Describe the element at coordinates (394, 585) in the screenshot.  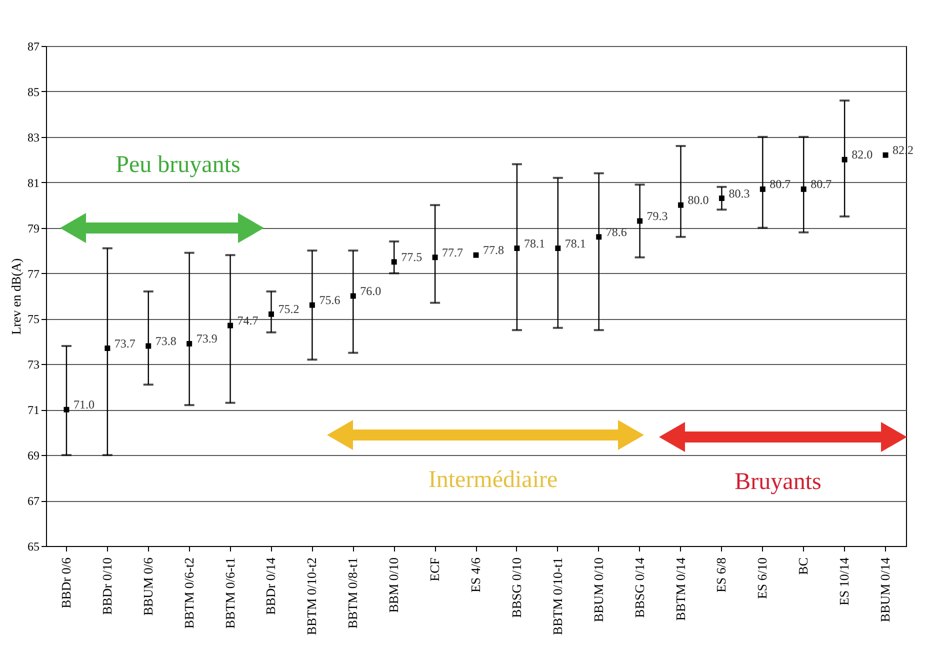
I see `x-tick-label: BBM 0/10` at that location.